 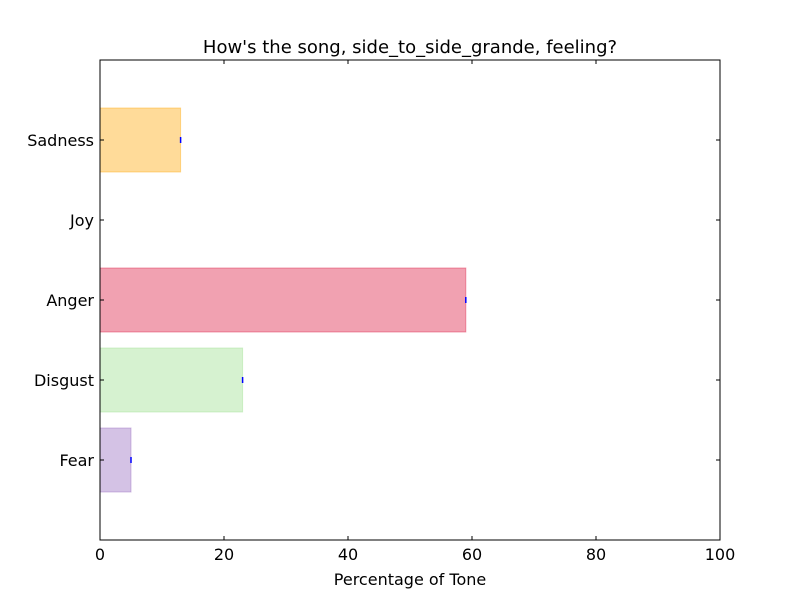 I want to click on x-tick-label-0: 0, so click(x=100, y=554).